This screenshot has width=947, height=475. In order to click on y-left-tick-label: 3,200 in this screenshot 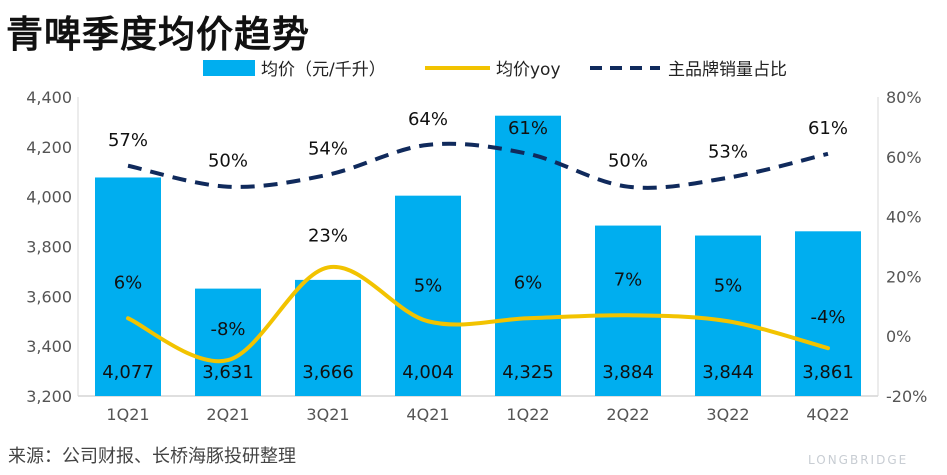, I will do `click(49, 396)`.